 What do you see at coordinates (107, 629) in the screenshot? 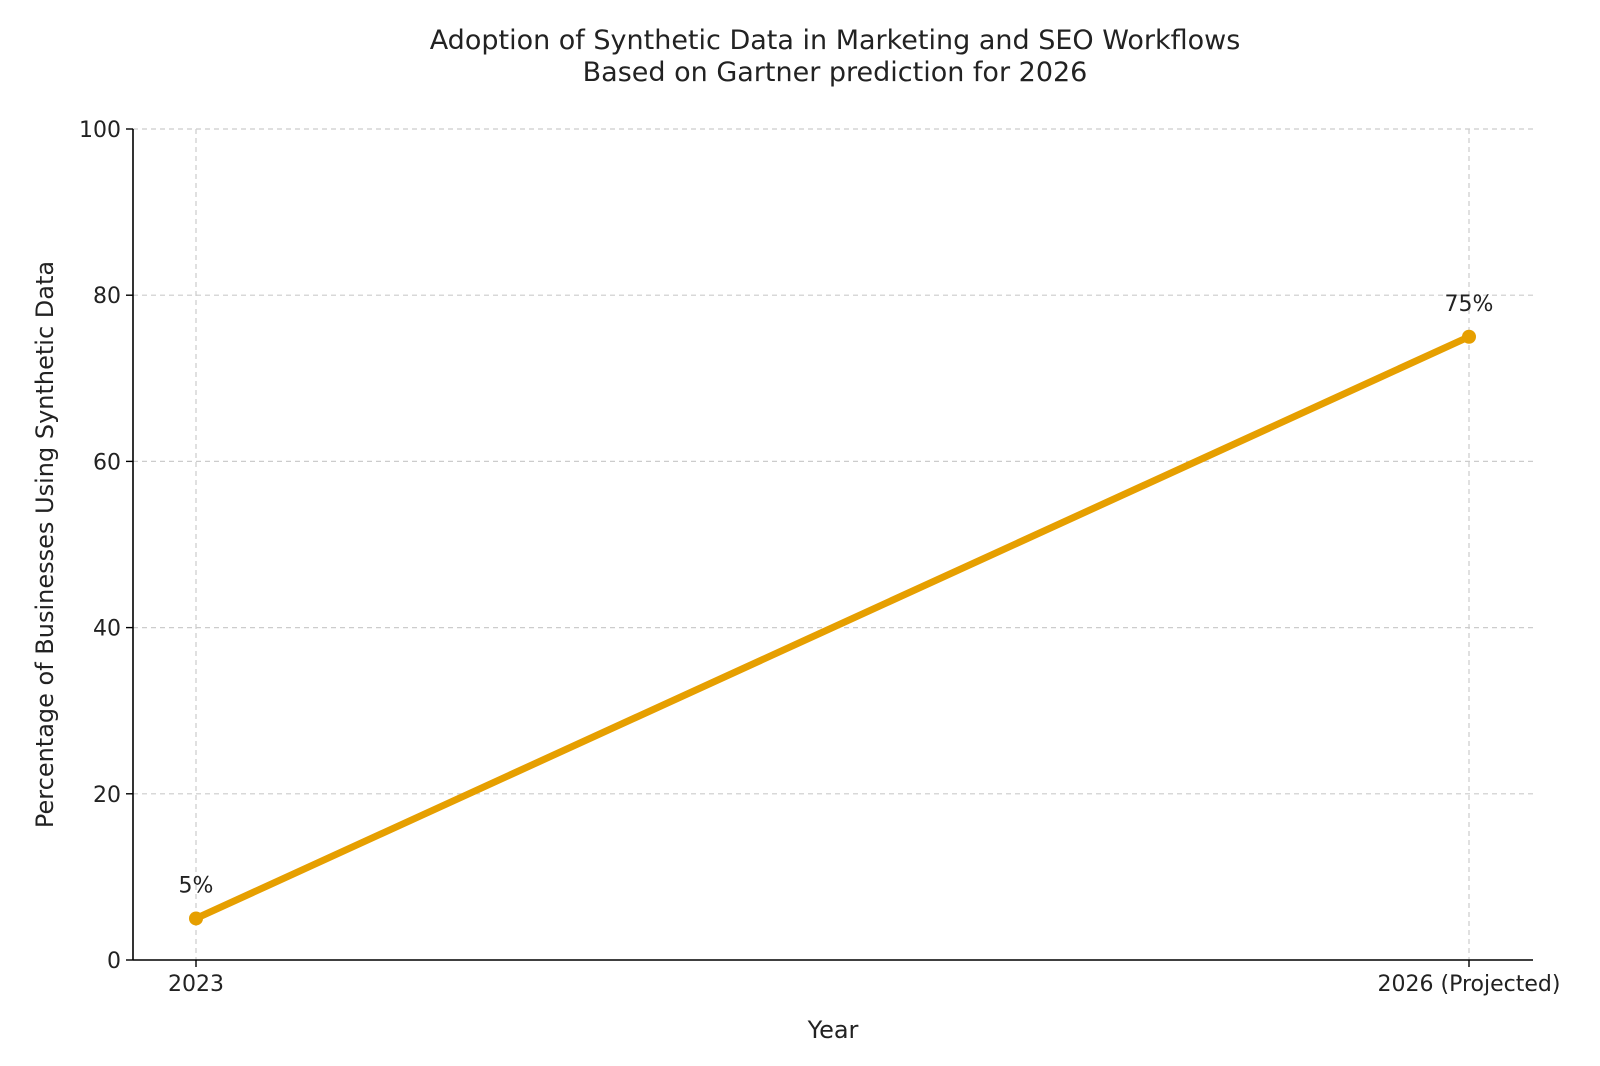
I see `y-tick-label-2: 40` at bounding box center [107, 629].